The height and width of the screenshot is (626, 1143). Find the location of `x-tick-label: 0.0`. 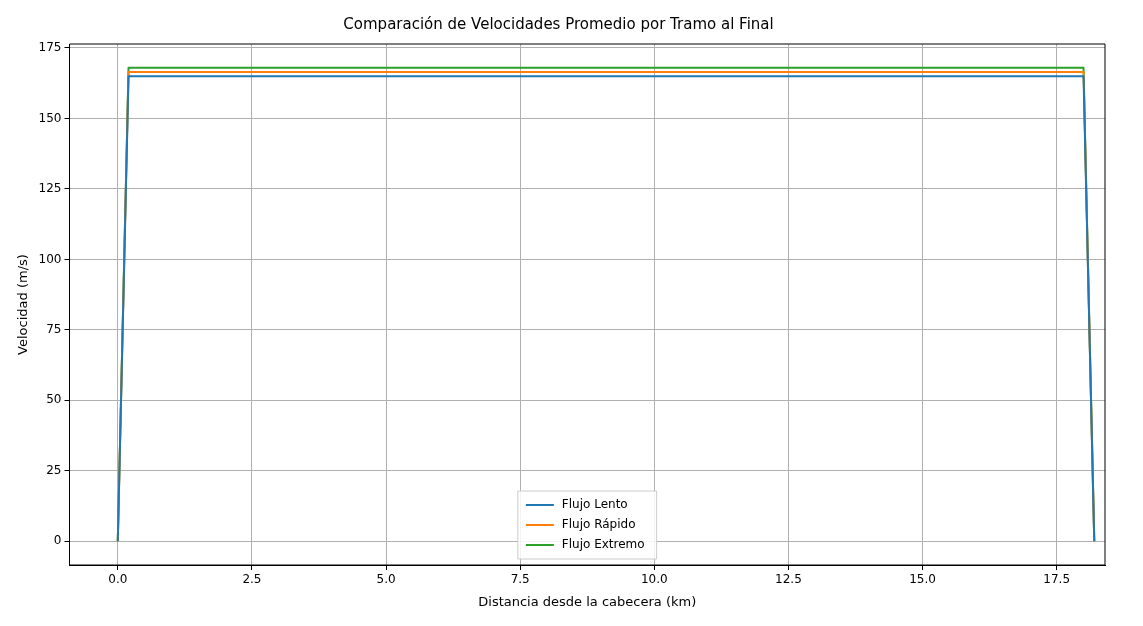

x-tick-label: 0.0 is located at coordinates (118, 579).